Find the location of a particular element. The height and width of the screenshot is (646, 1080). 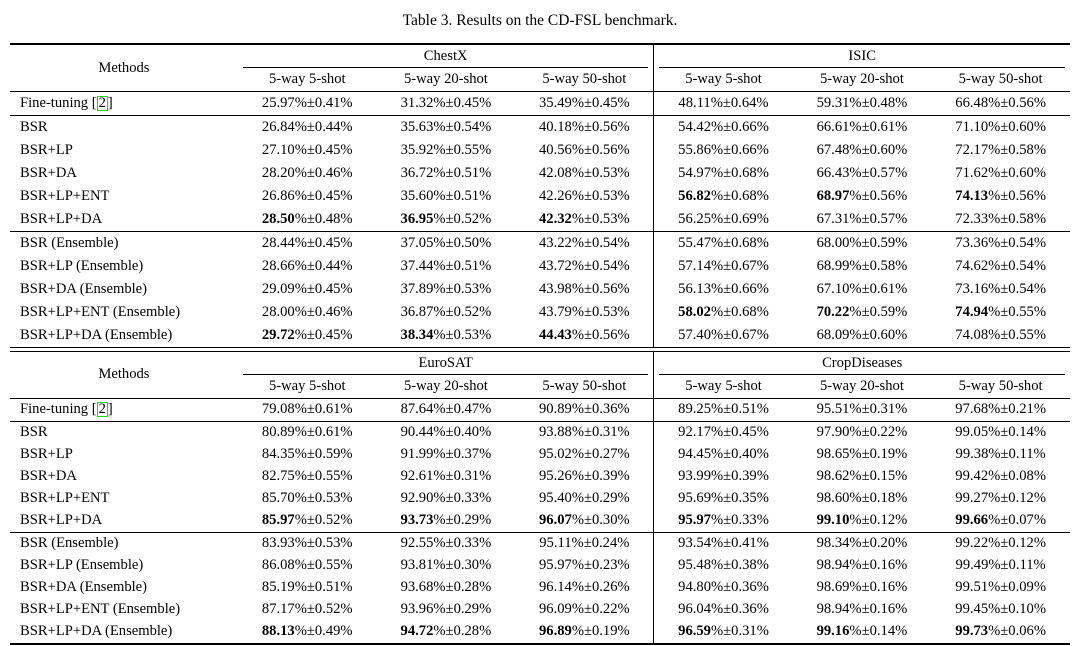

result-cell: 89.25%±0.51% is located at coordinates (723, 410).